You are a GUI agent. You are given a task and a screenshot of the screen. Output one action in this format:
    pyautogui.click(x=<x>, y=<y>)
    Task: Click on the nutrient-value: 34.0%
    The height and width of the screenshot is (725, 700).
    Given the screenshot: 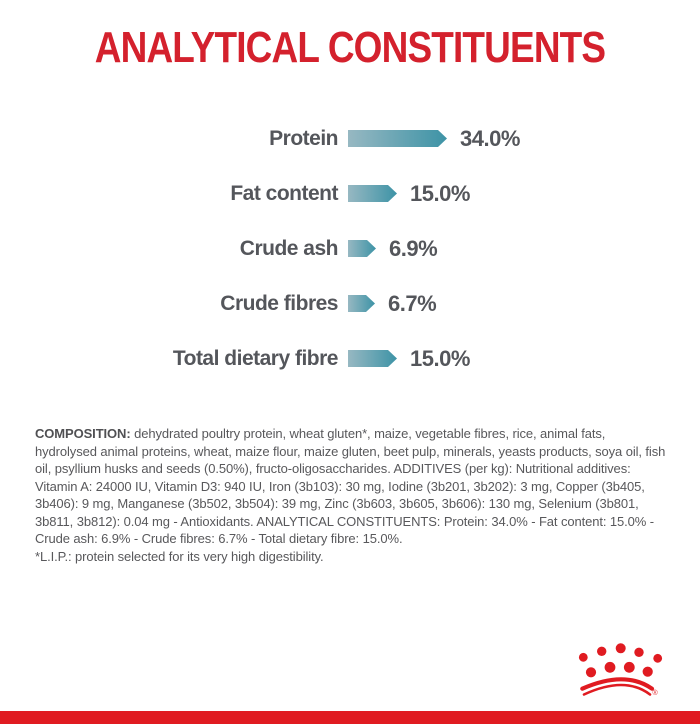 What is the action you would take?
    pyautogui.click(x=490, y=138)
    